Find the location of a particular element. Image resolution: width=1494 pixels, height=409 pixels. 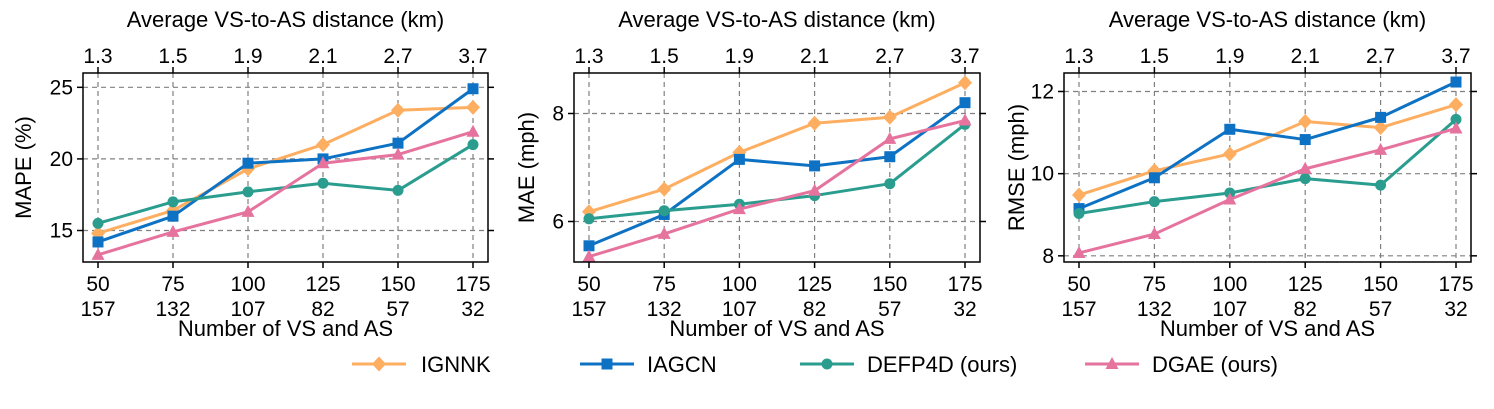

top-x-axis-title: Average VS-to-AS distance (km) is located at coordinates (777, 19).